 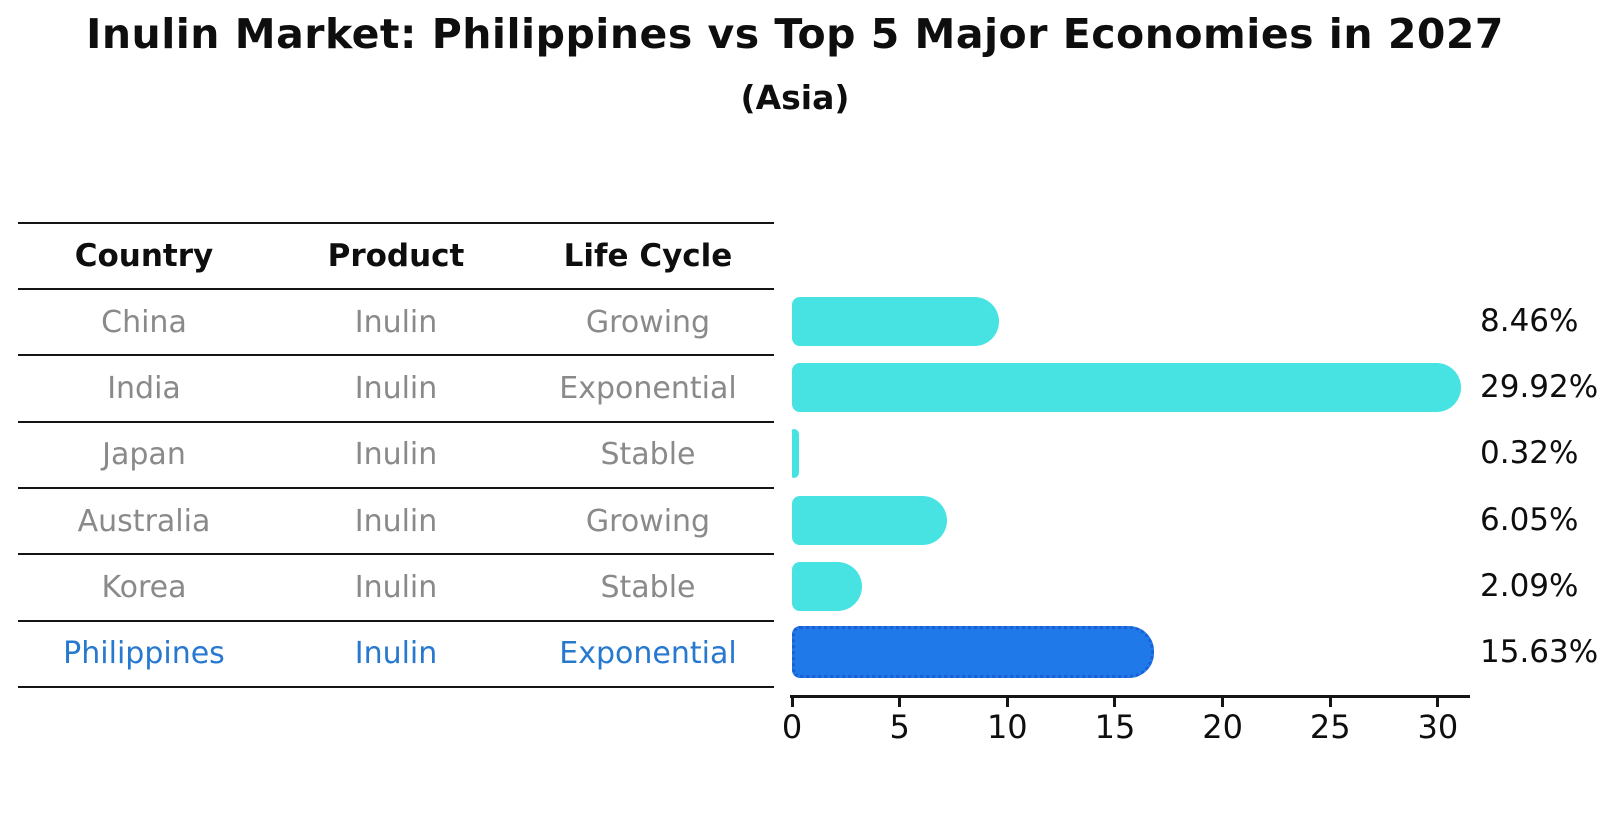 I want to click on table-header-life-cycle: Life Cycle, so click(x=648, y=256).